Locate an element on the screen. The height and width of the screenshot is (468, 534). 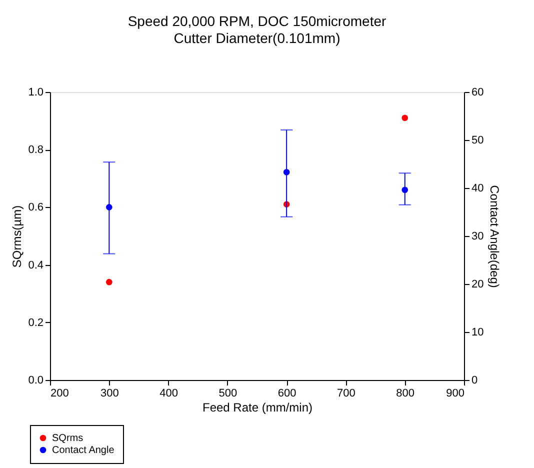
y2-tick-label: 40 is located at coordinates (478, 188).